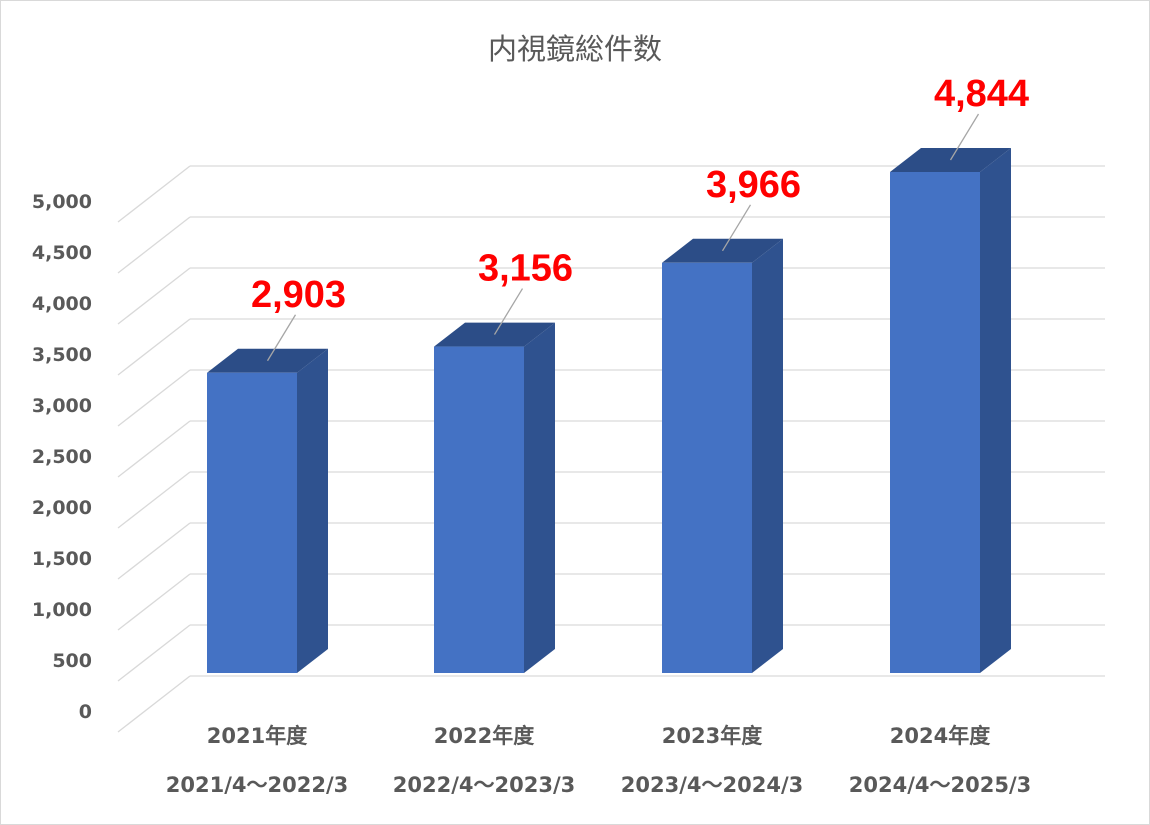 This screenshot has height=825, width=1150. I want to click on x-category-label: 2021年度, so click(257, 736).